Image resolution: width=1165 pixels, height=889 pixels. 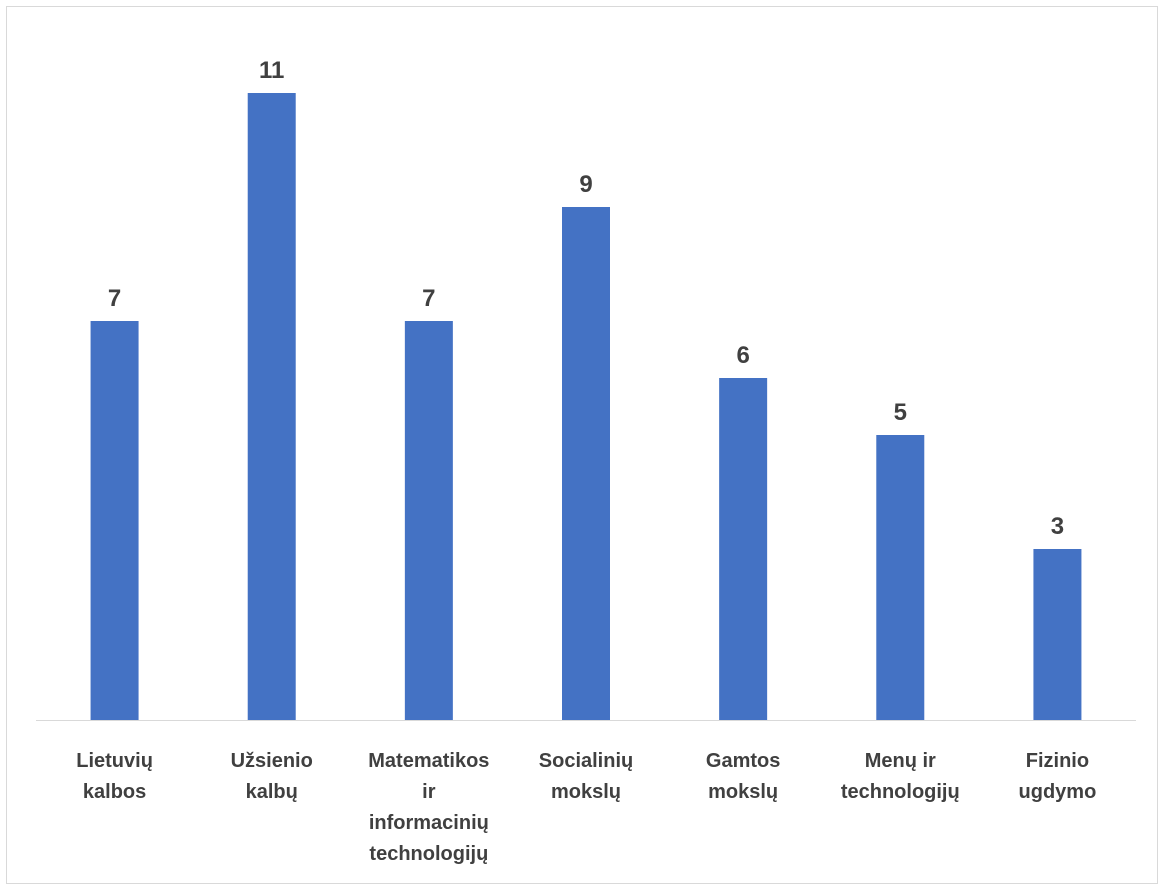 What do you see at coordinates (272, 761) in the screenshot?
I see `category-label-1-line-0: Užsienio` at bounding box center [272, 761].